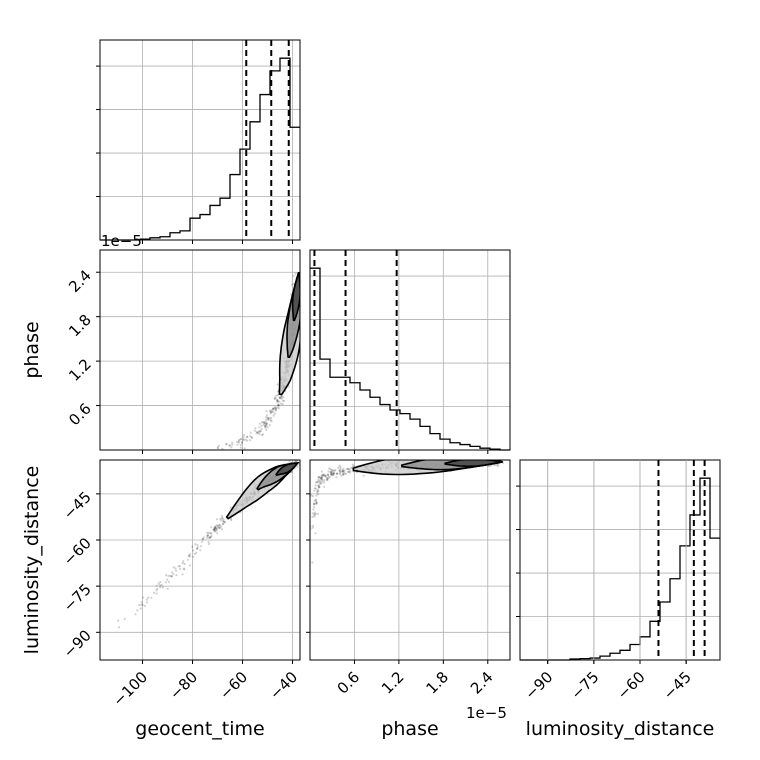 The width and height of the screenshot is (760, 760). What do you see at coordinates (77, 597) in the screenshot?
I see `y-tick-label: −75` at bounding box center [77, 597].